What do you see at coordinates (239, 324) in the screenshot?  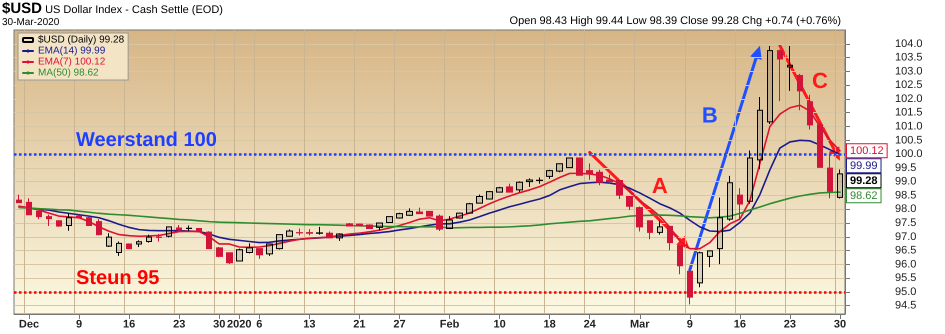 I see `x-tick-label: 2020` at bounding box center [239, 324].